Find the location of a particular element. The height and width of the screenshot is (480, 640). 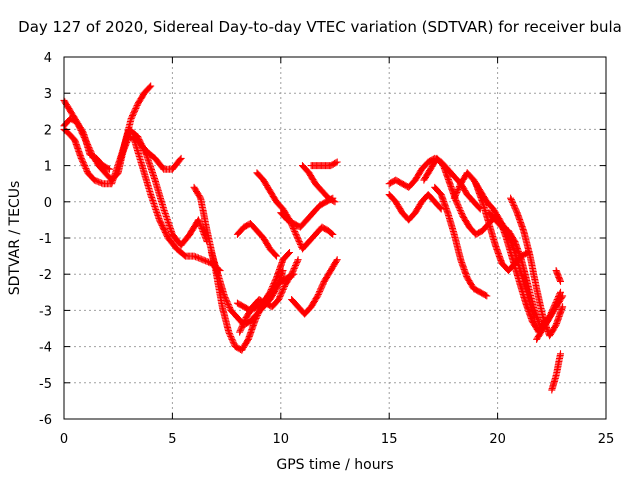

y-tick-labels: -6 -5 -4 -3 -2 -1 0 1 2 3 4 is located at coordinates (45, 239).